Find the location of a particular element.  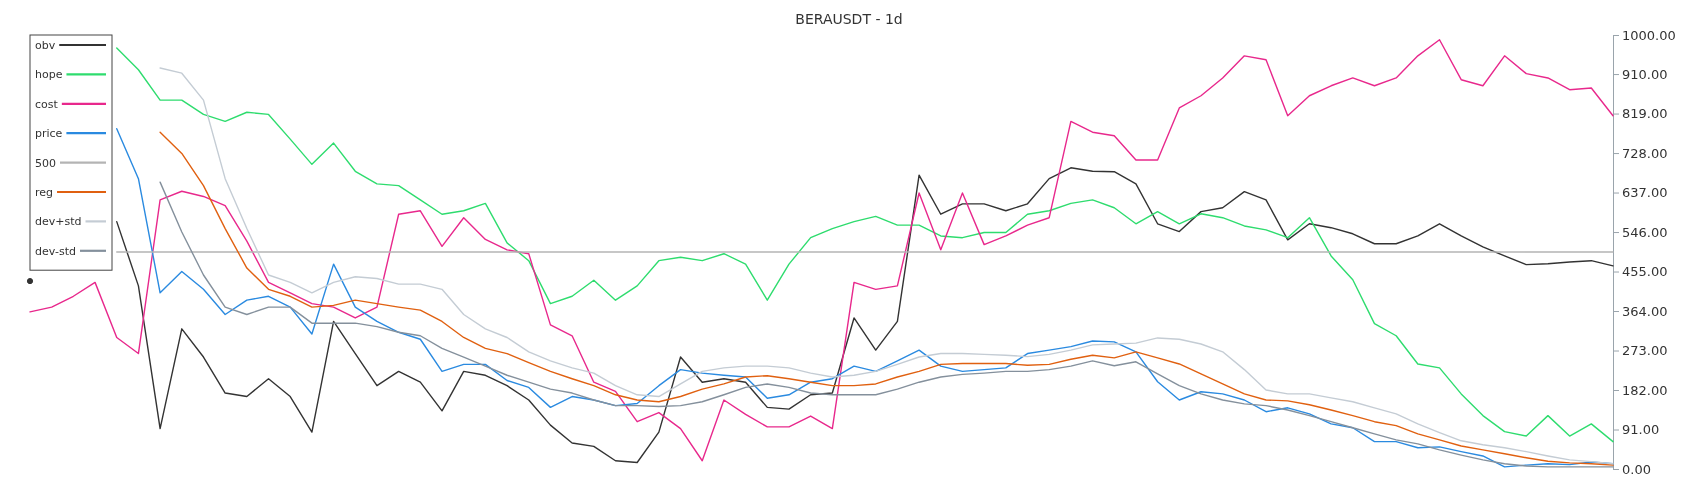

legend-label: obv is located at coordinates (45, 45).